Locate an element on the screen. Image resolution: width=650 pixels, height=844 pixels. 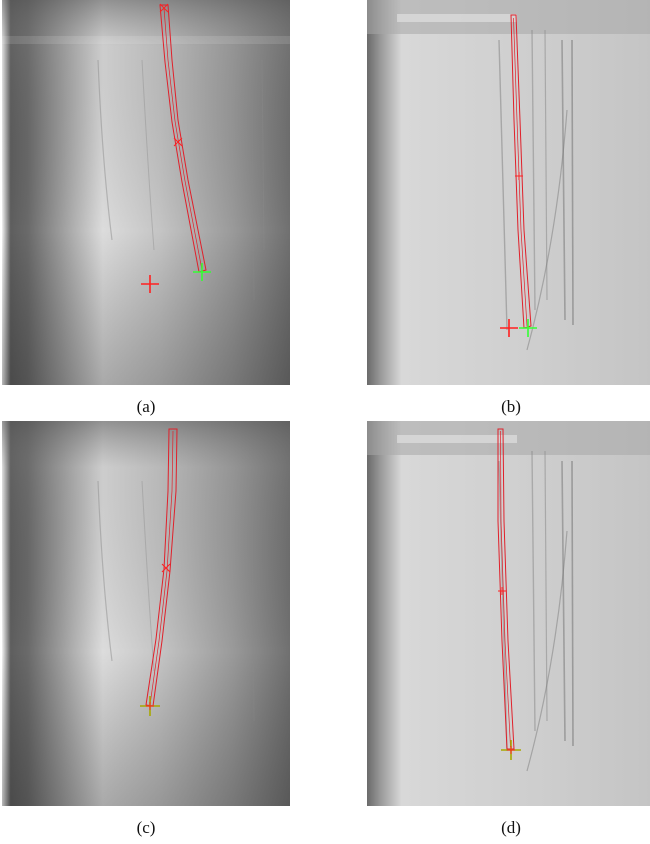
caption-c: (c) is located at coordinates (146, 827).